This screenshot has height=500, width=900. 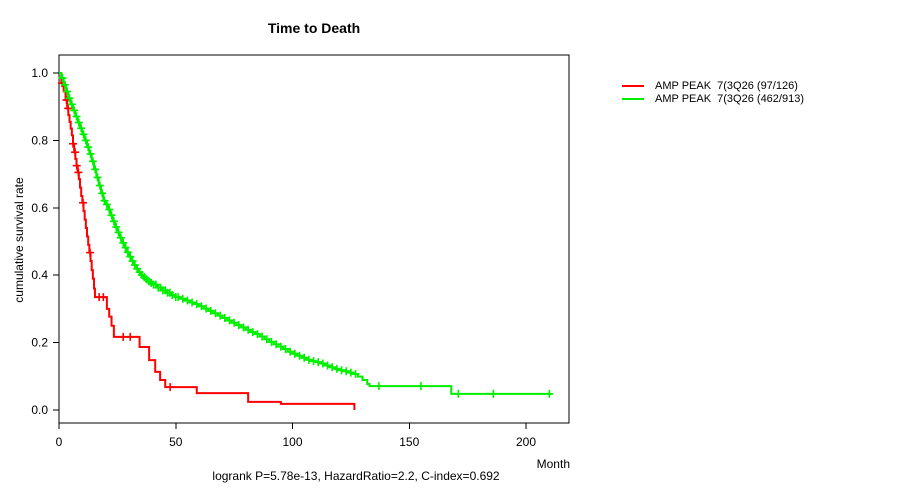 I want to click on y-tick-label: 1.0, so click(x=39, y=73).